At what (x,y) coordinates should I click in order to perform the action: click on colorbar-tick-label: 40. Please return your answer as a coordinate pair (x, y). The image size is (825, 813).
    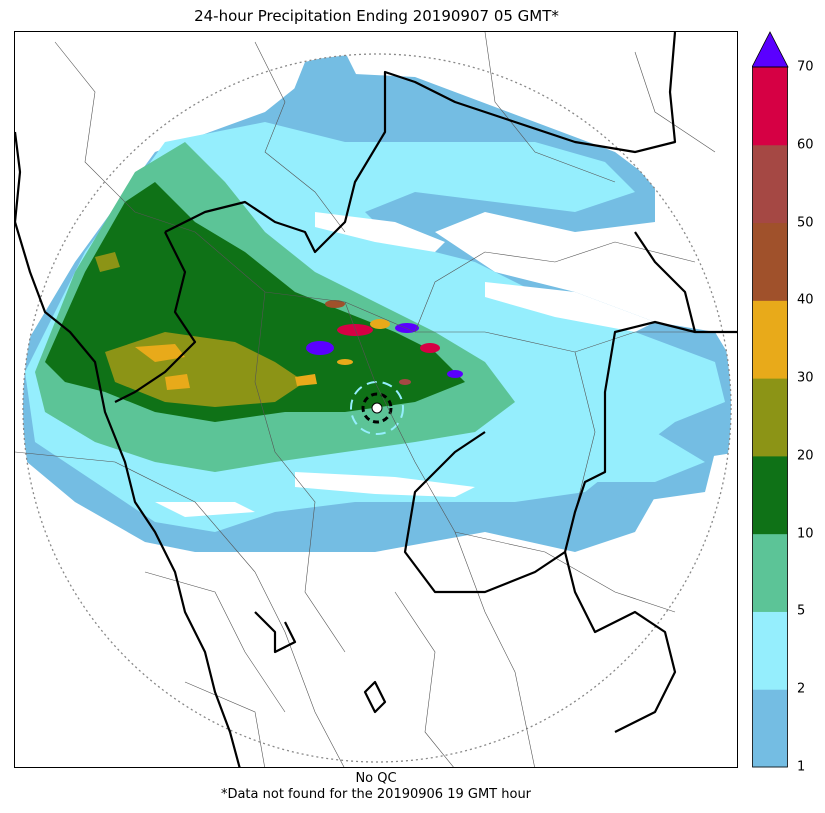
    Looking at the image, I should click on (805, 300).